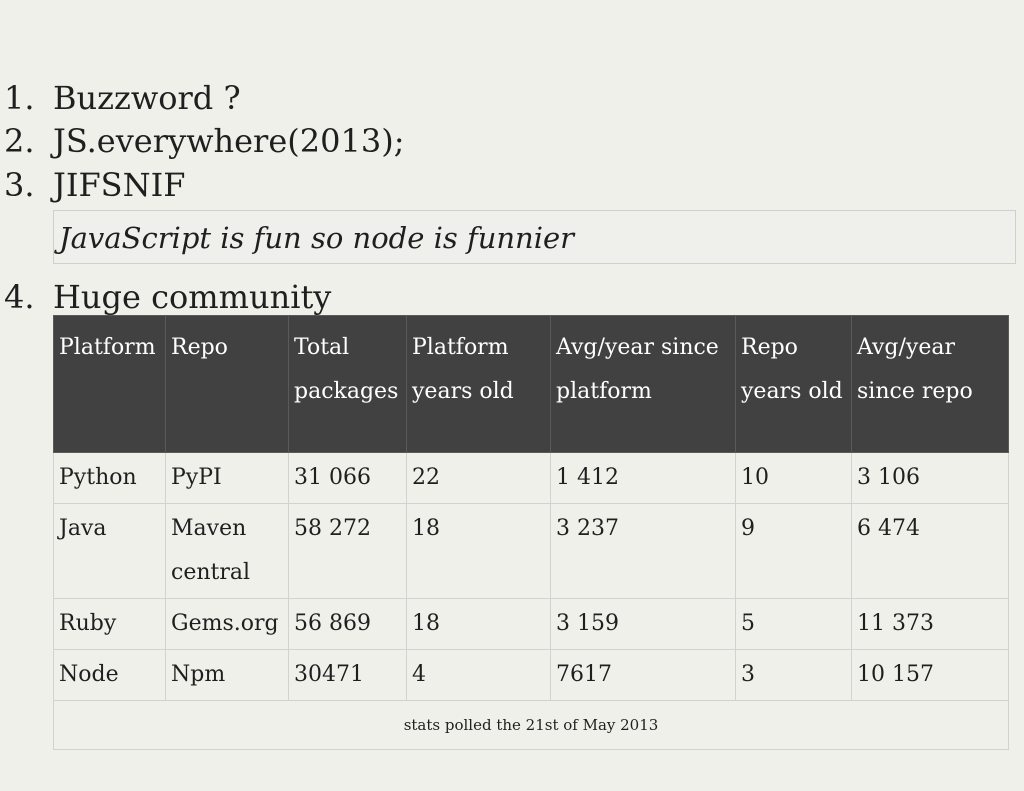  I want to click on table-cell: Gems.org, so click(227, 624).